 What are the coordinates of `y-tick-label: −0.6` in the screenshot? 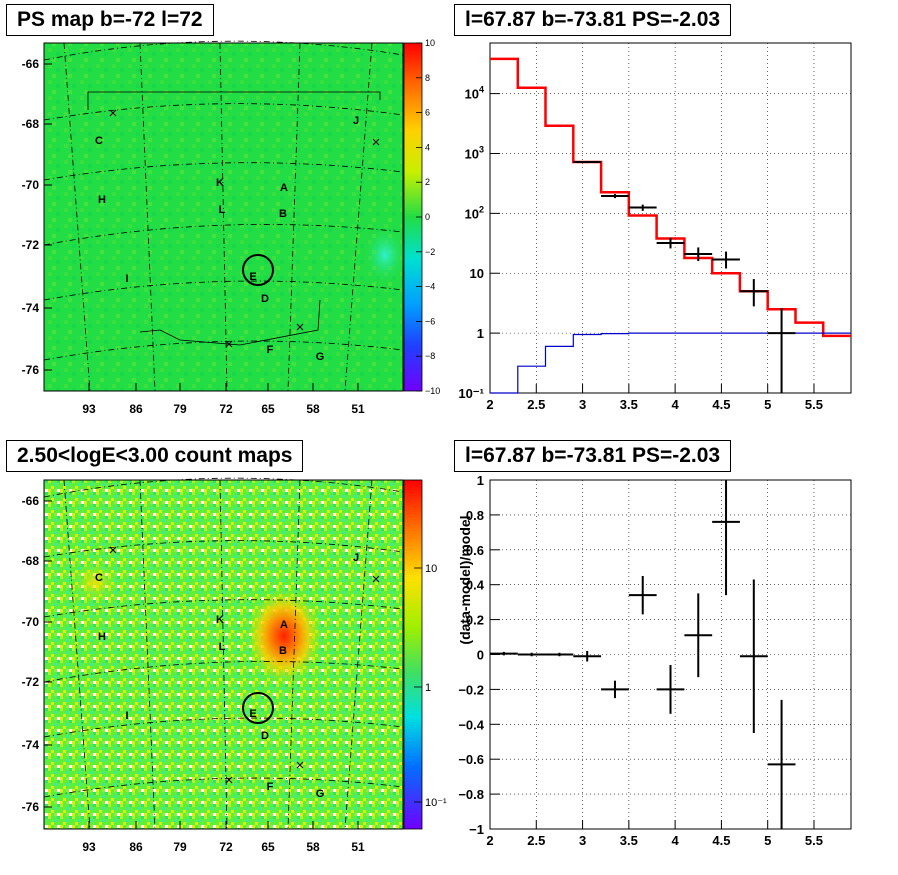 It's located at (471, 759).